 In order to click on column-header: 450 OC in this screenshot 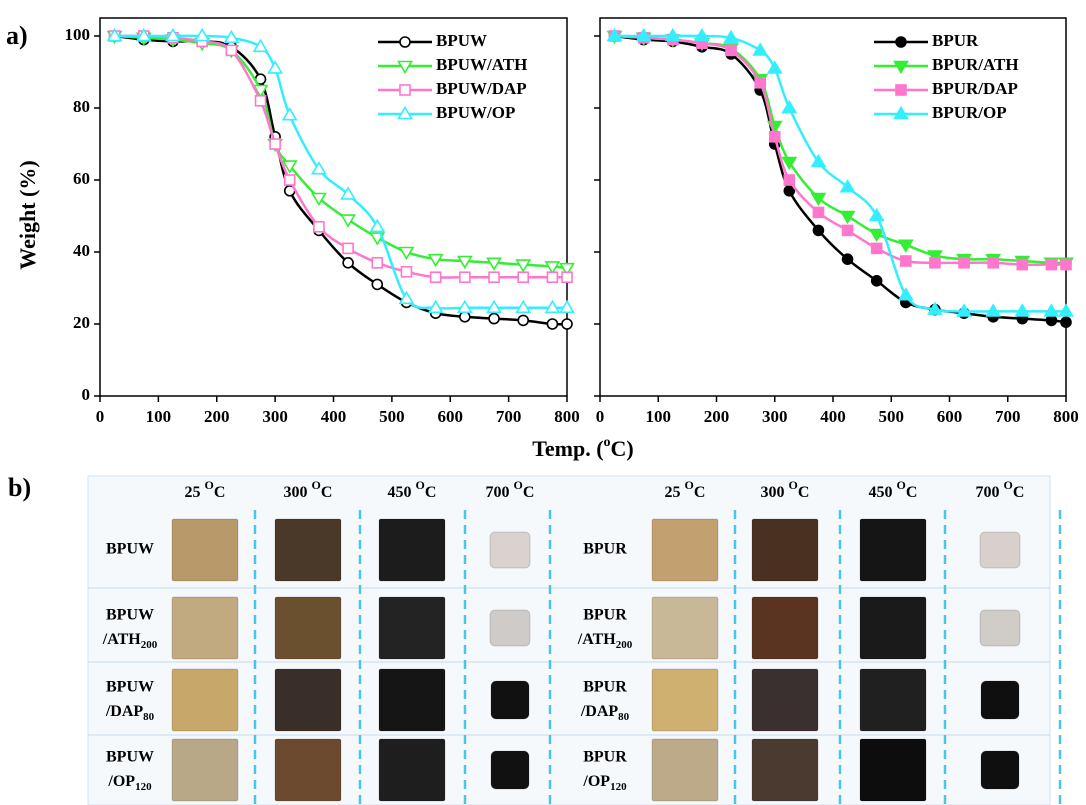, I will do `click(893, 489)`.